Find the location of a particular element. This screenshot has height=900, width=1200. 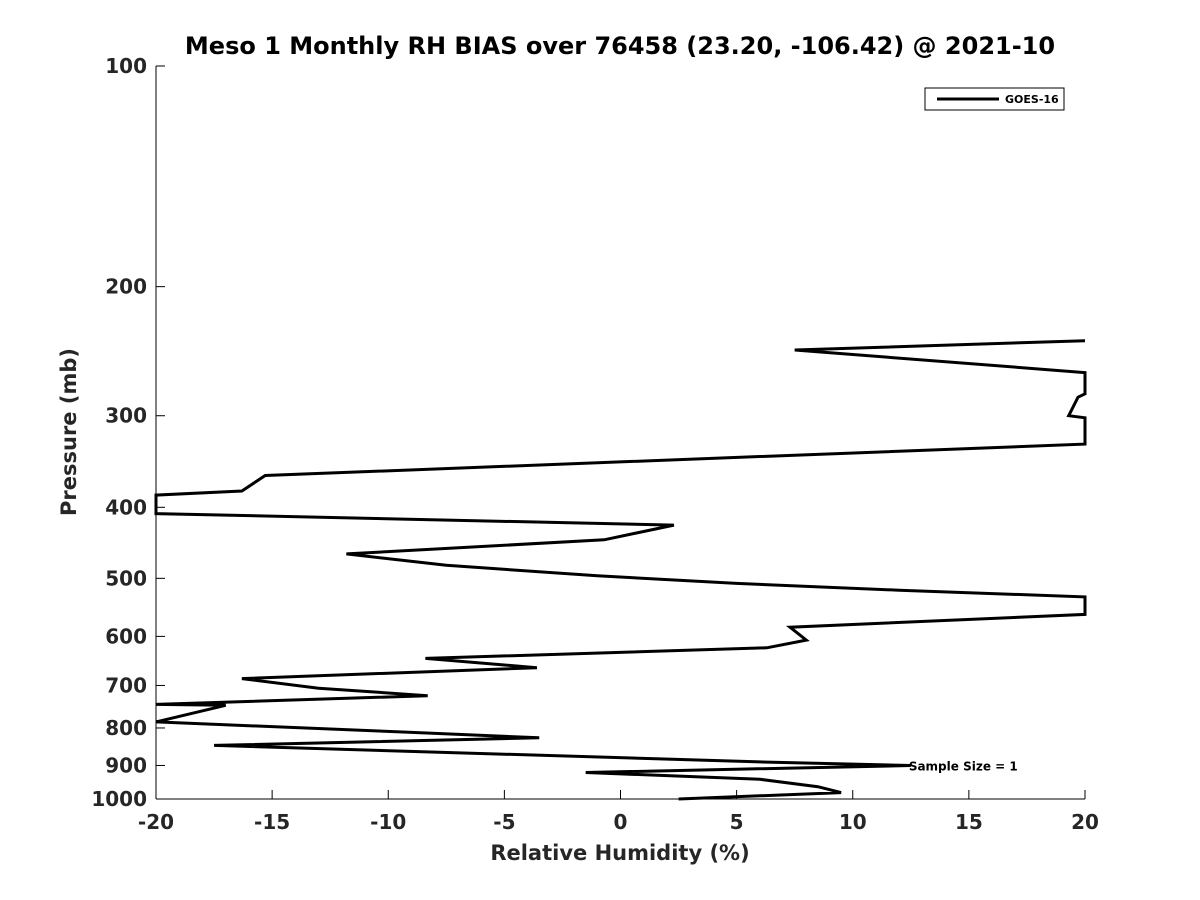

x-tick-label: 15 is located at coordinates (969, 822).